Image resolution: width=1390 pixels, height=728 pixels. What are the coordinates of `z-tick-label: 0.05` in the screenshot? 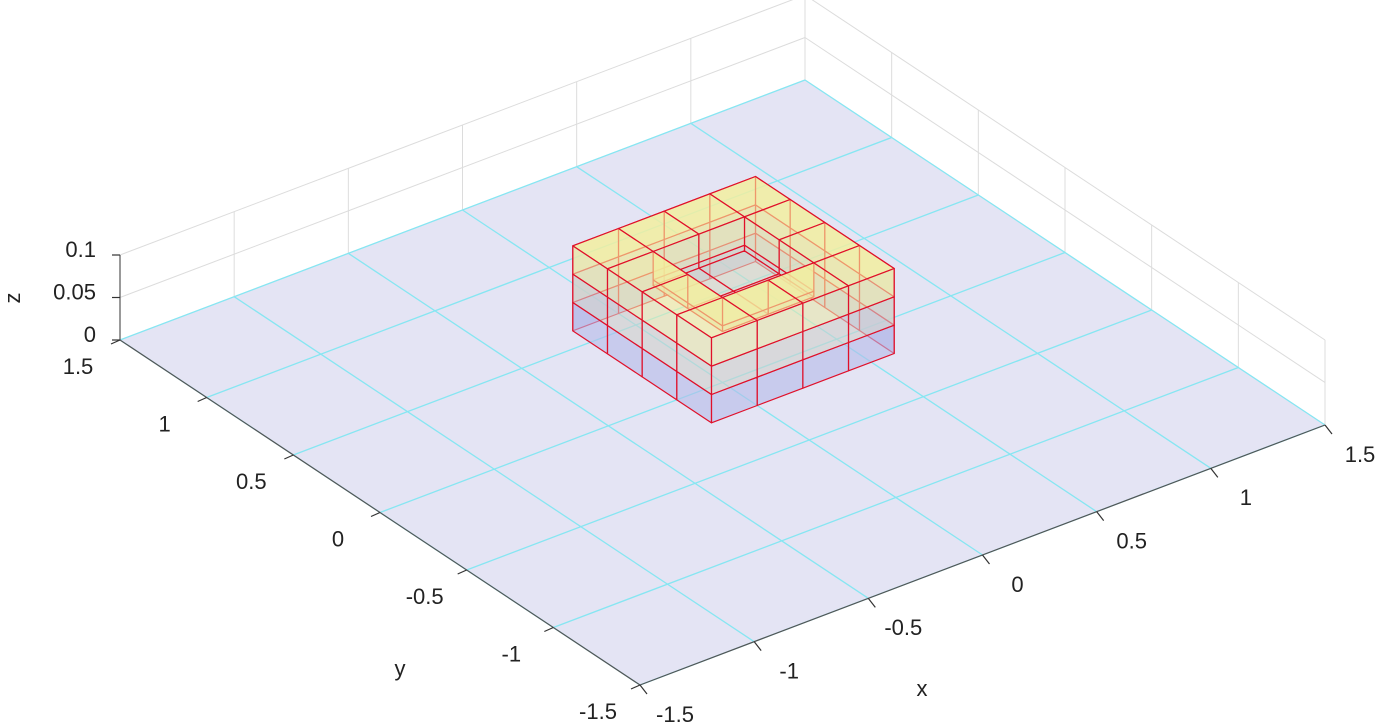 It's located at (74, 291).